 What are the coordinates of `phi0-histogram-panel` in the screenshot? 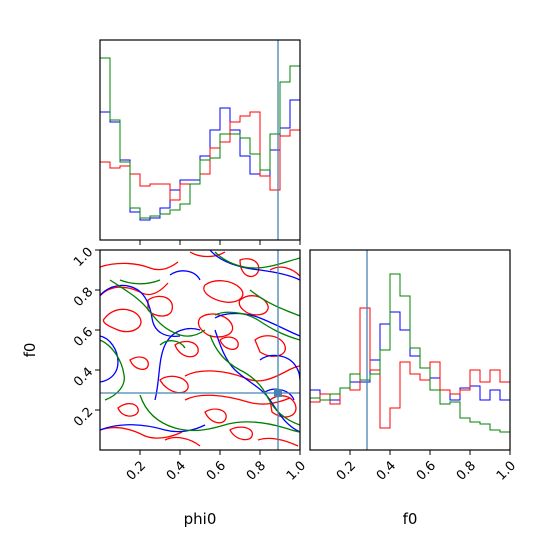 It's located at (200, 142).